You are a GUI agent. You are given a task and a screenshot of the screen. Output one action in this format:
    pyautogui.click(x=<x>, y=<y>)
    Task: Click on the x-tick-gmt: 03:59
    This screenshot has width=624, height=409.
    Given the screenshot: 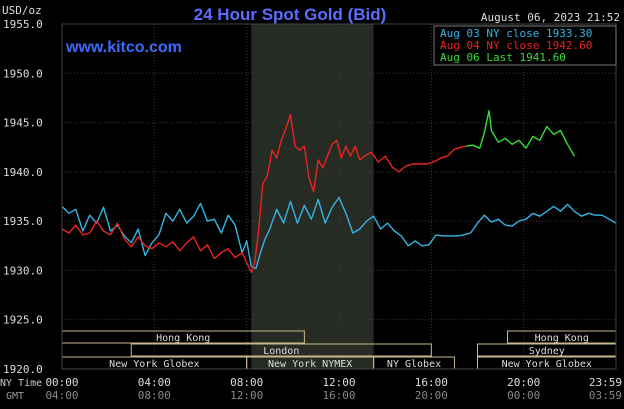 What is the action you would take?
    pyautogui.click(x=605, y=395)
    